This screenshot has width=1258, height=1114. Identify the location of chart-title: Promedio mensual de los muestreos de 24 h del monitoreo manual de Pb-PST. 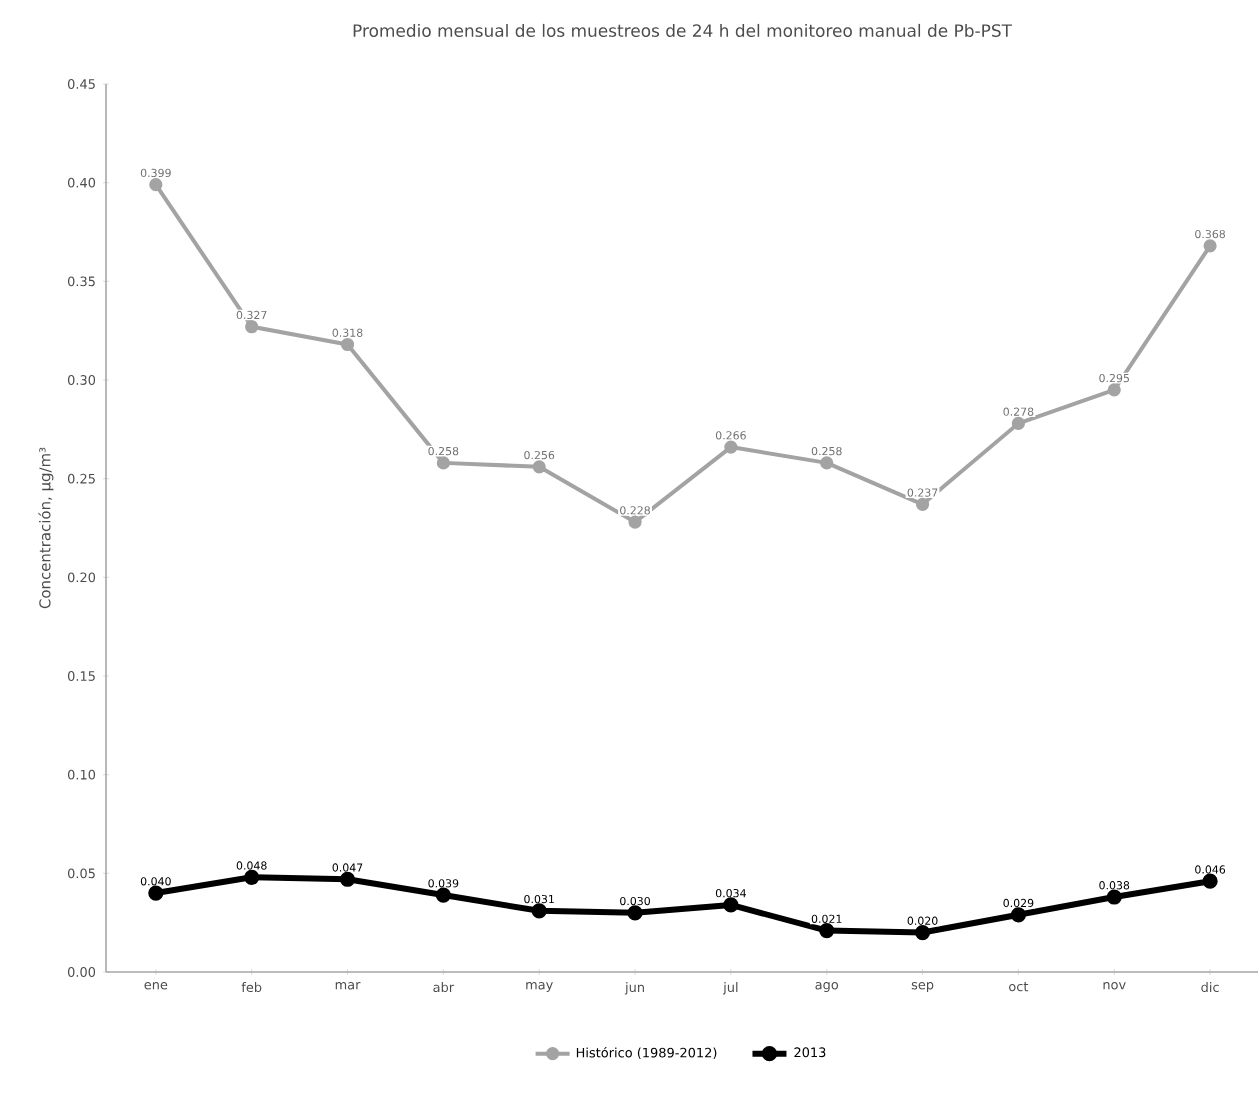
(683, 30).